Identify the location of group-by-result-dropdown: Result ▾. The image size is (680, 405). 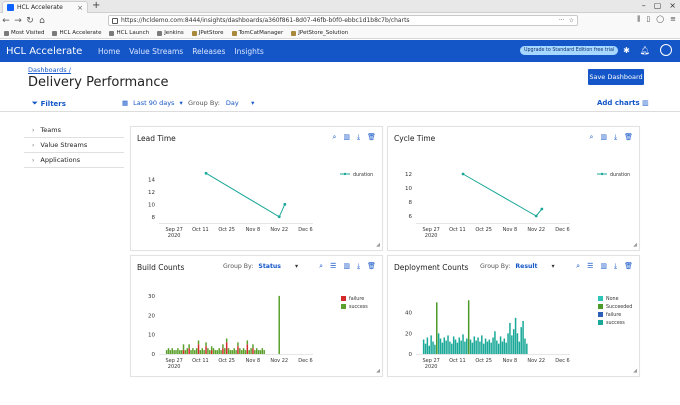
(535, 266).